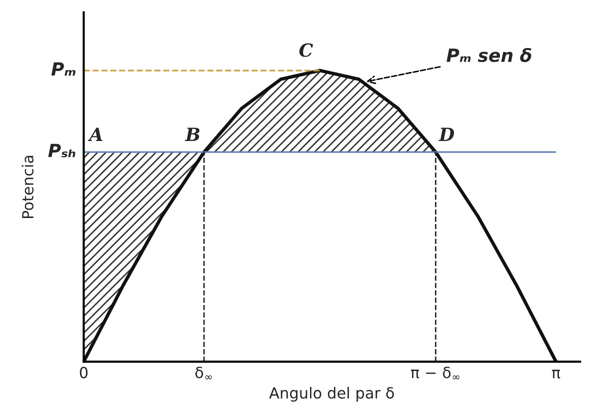 The height and width of the screenshot is (411, 598). Describe the element at coordinates (435, 373) in the screenshot. I see `x-tick-label: π − δ$_{∞}$` at that location.